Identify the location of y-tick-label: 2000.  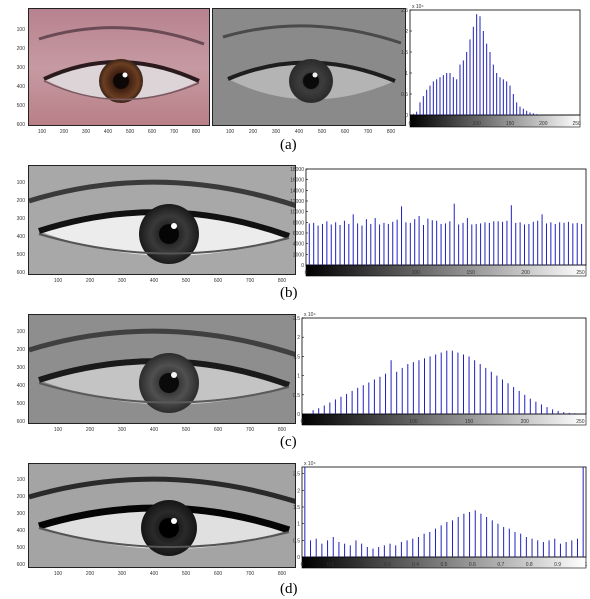
(298, 255).